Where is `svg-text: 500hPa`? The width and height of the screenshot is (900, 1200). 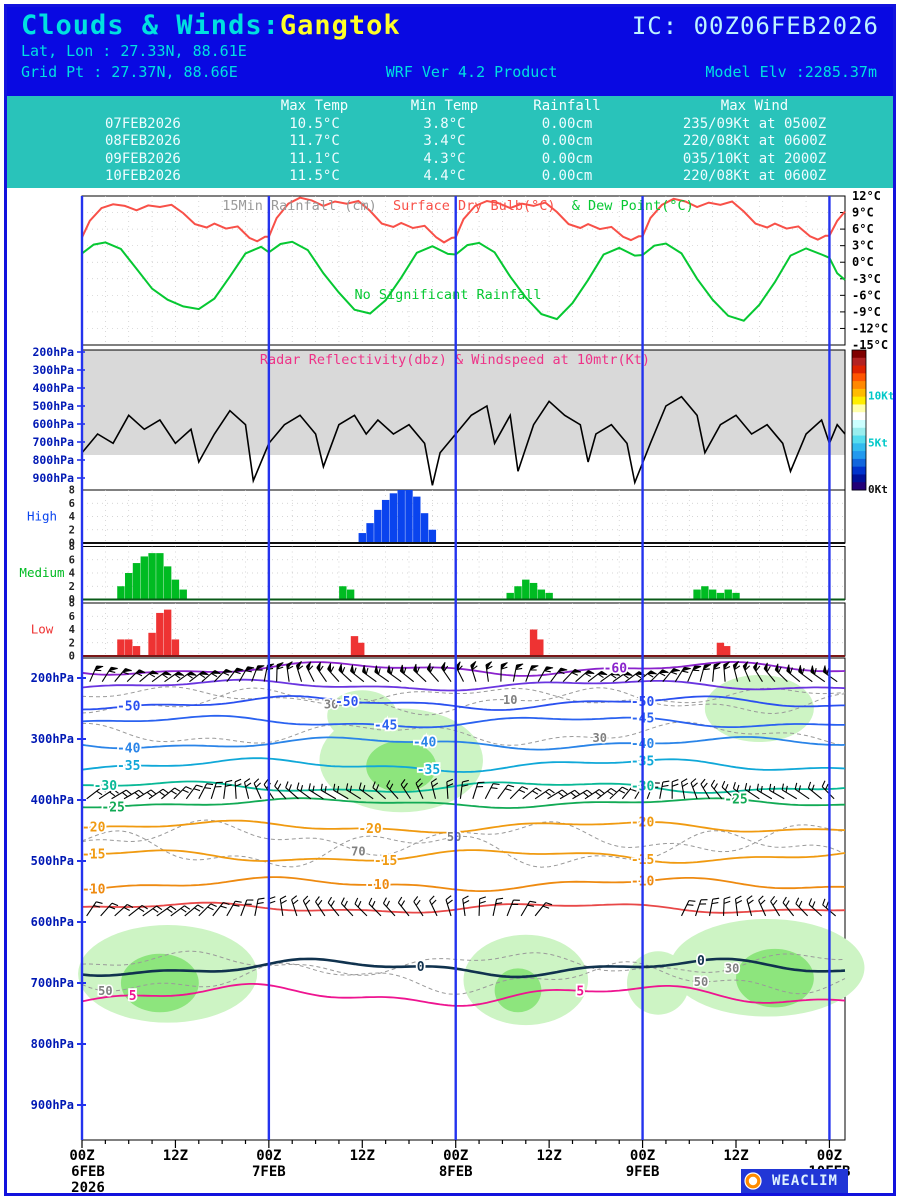
svg-text: 500hPa is located at coordinates (52, 861).